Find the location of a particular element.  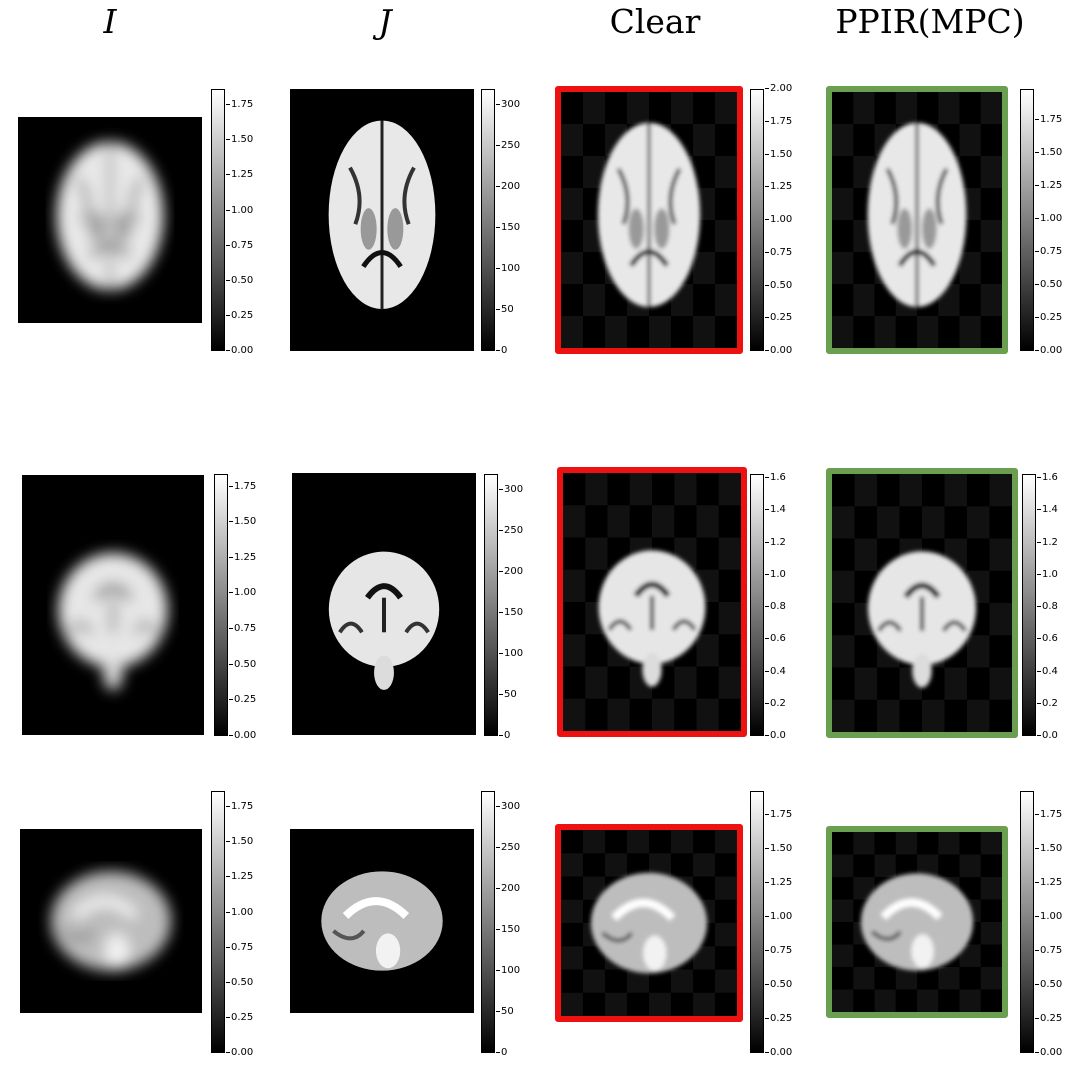

colorbar-axial-j is located at coordinates (488, 220).